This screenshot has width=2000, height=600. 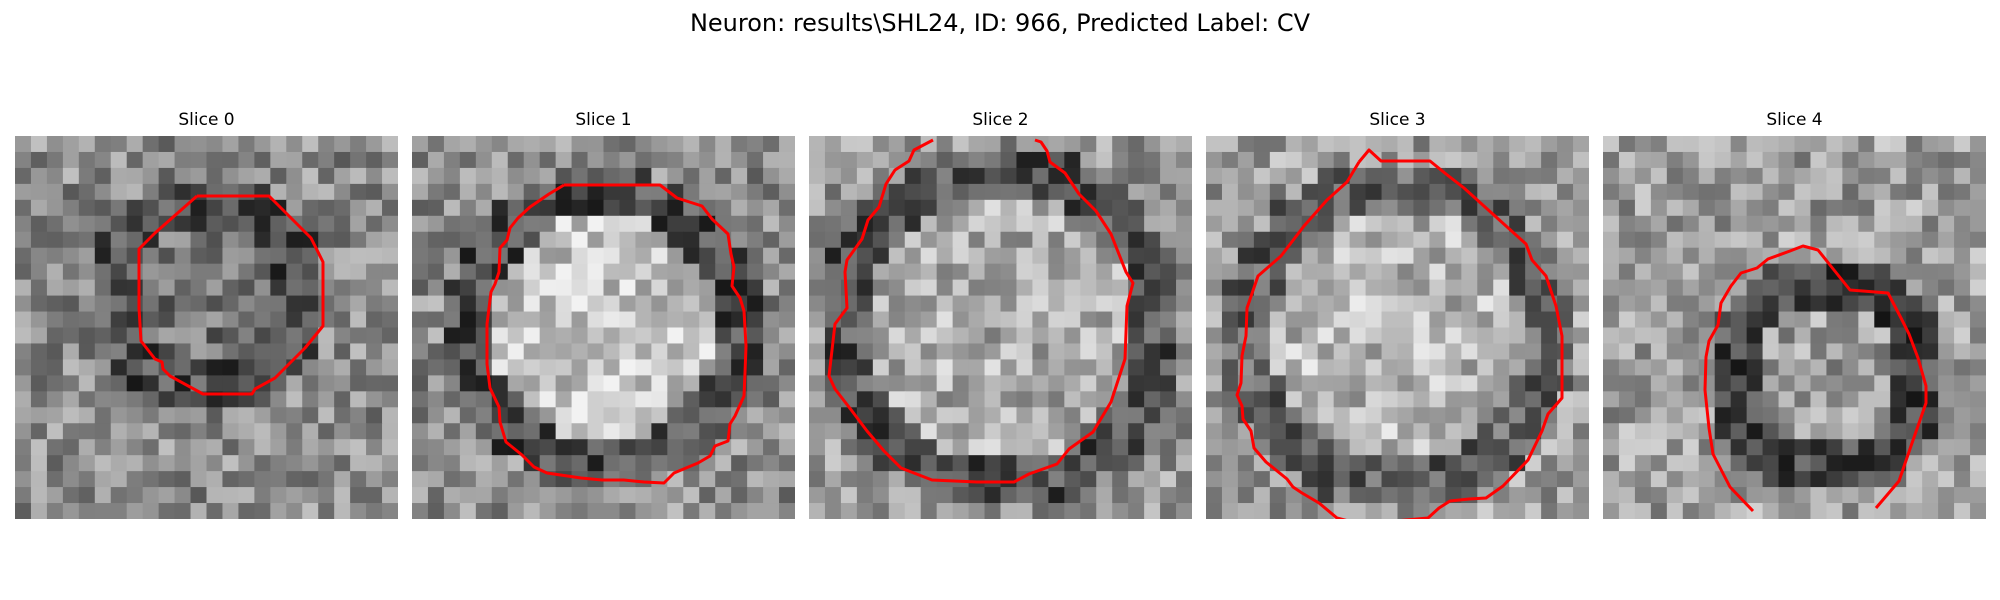 I want to click on slice-panel-2: Slice 2, so click(x=1000, y=314).